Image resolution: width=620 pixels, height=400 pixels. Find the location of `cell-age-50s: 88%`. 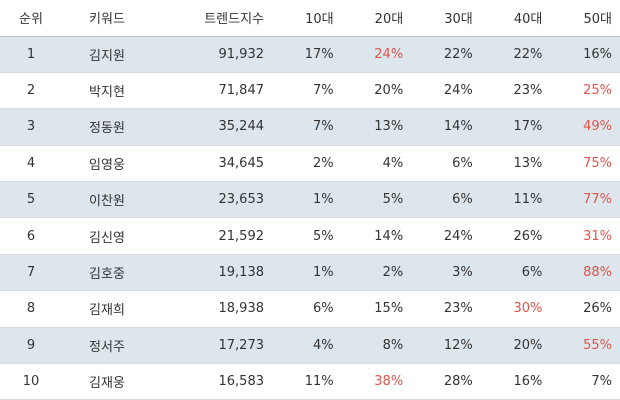

cell-age-50s: 88% is located at coordinates (597, 273).